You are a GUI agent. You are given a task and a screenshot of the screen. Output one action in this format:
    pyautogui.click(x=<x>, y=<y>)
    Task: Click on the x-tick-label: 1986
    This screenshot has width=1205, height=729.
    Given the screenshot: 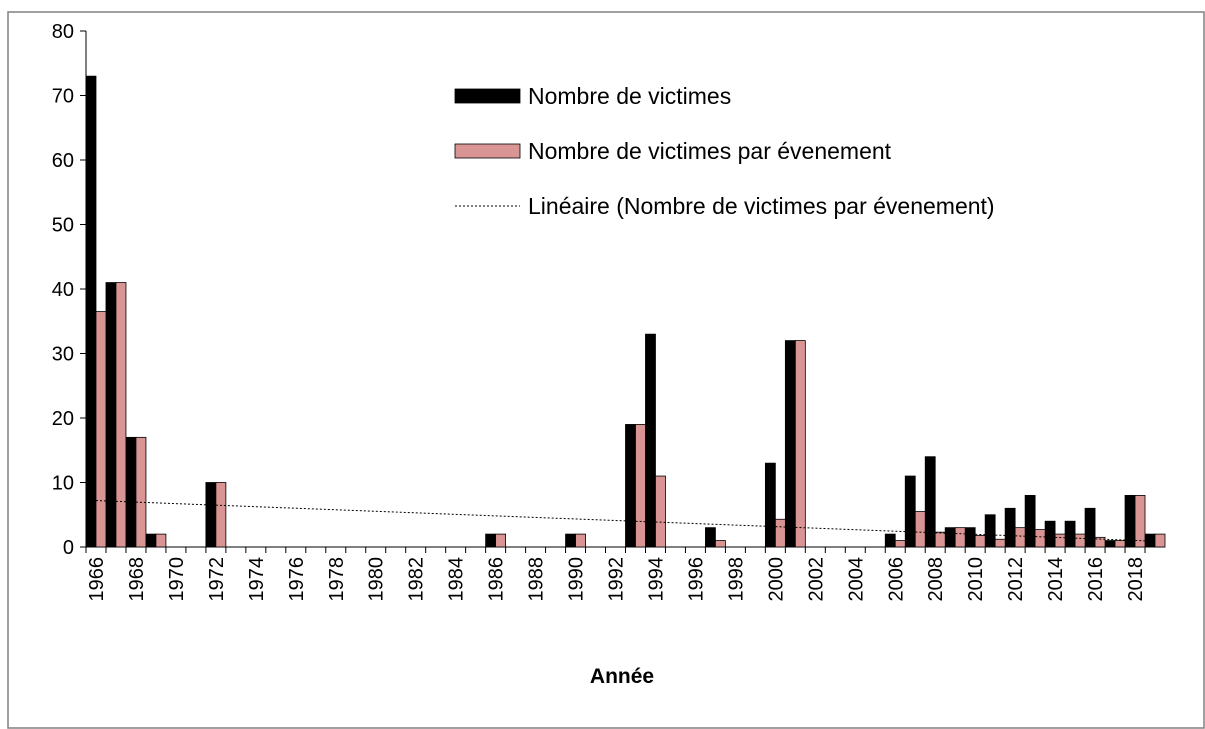 What is the action you would take?
    pyautogui.click(x=497, y=579)
    